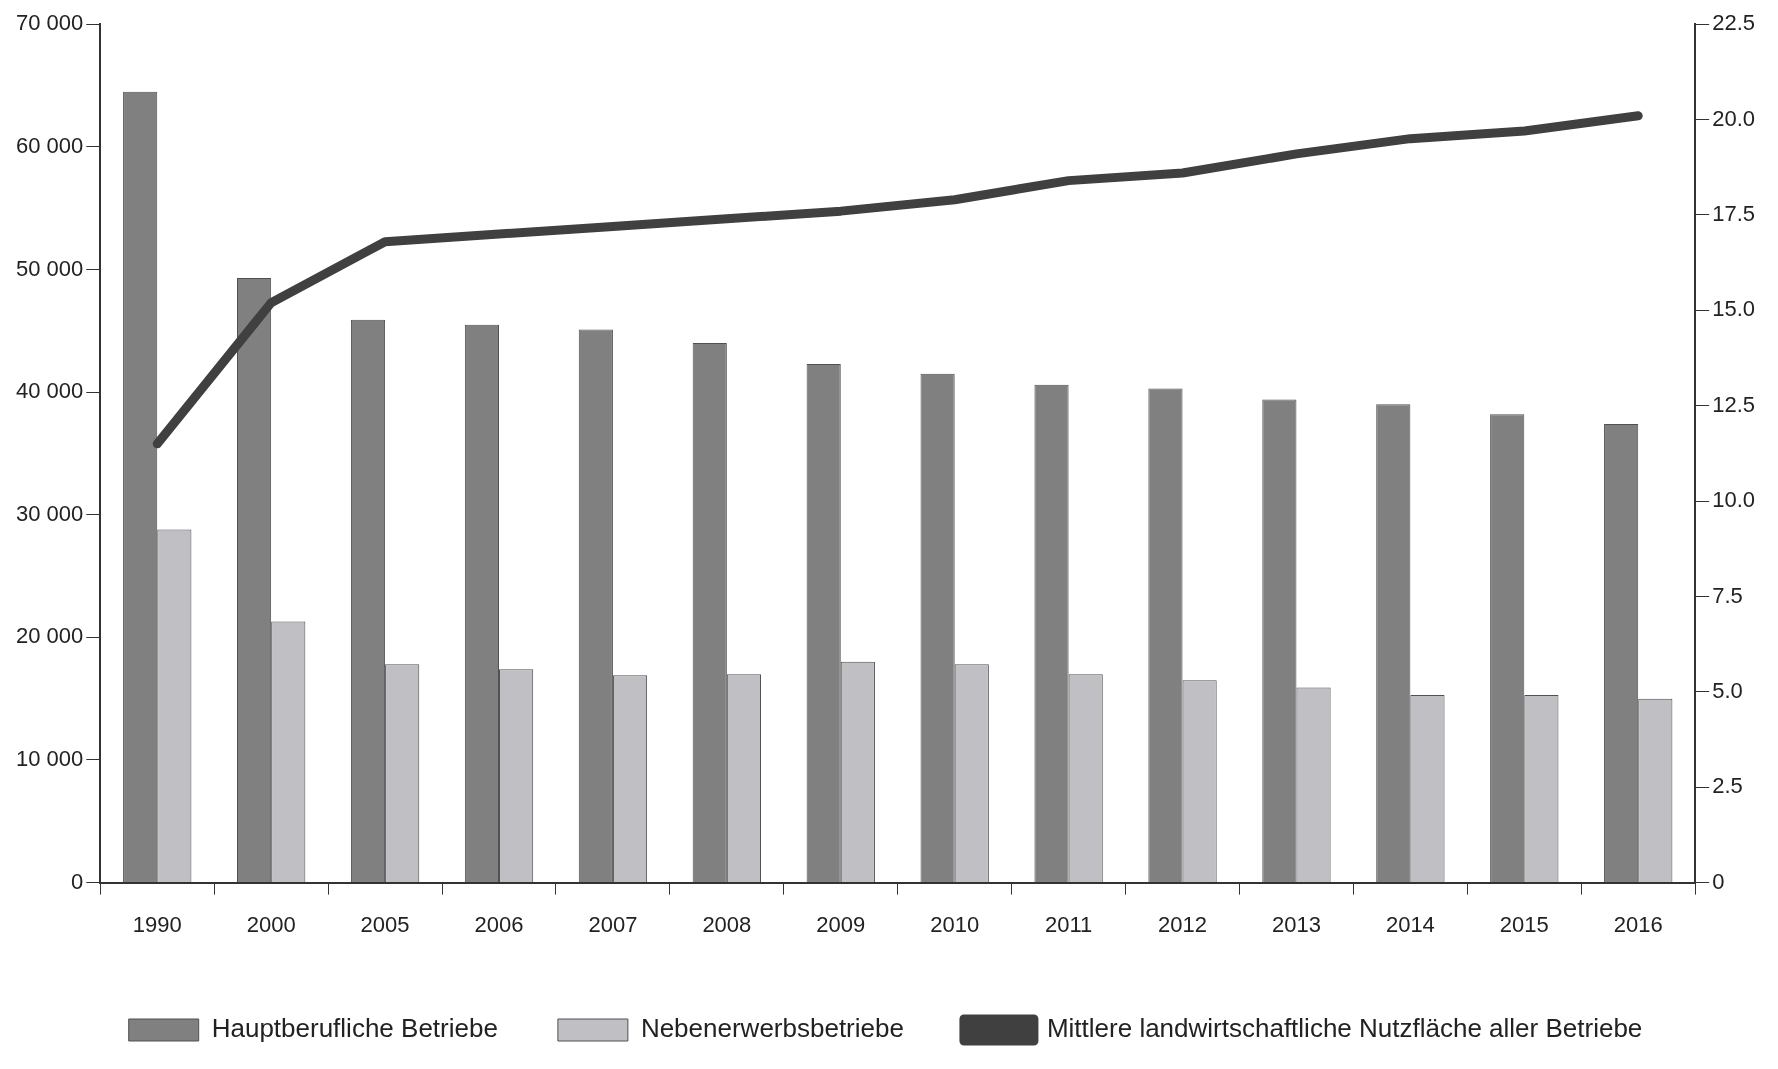  I want to click on x-tick-label: 2006, so click(499, 924).